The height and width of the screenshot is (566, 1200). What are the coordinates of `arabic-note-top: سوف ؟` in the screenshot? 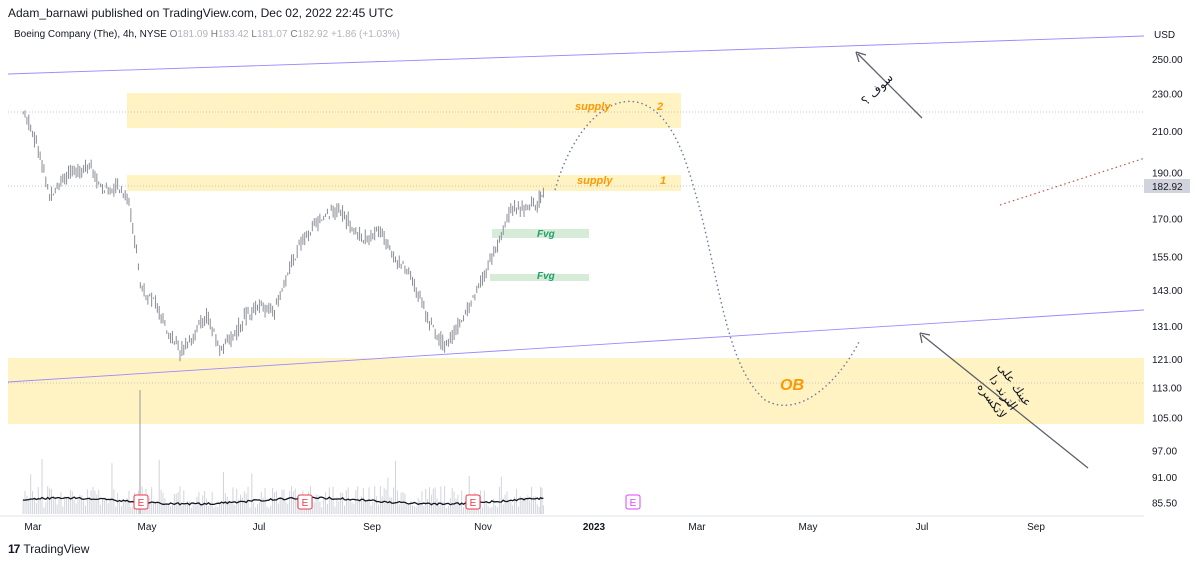 It's located at (877, 89).